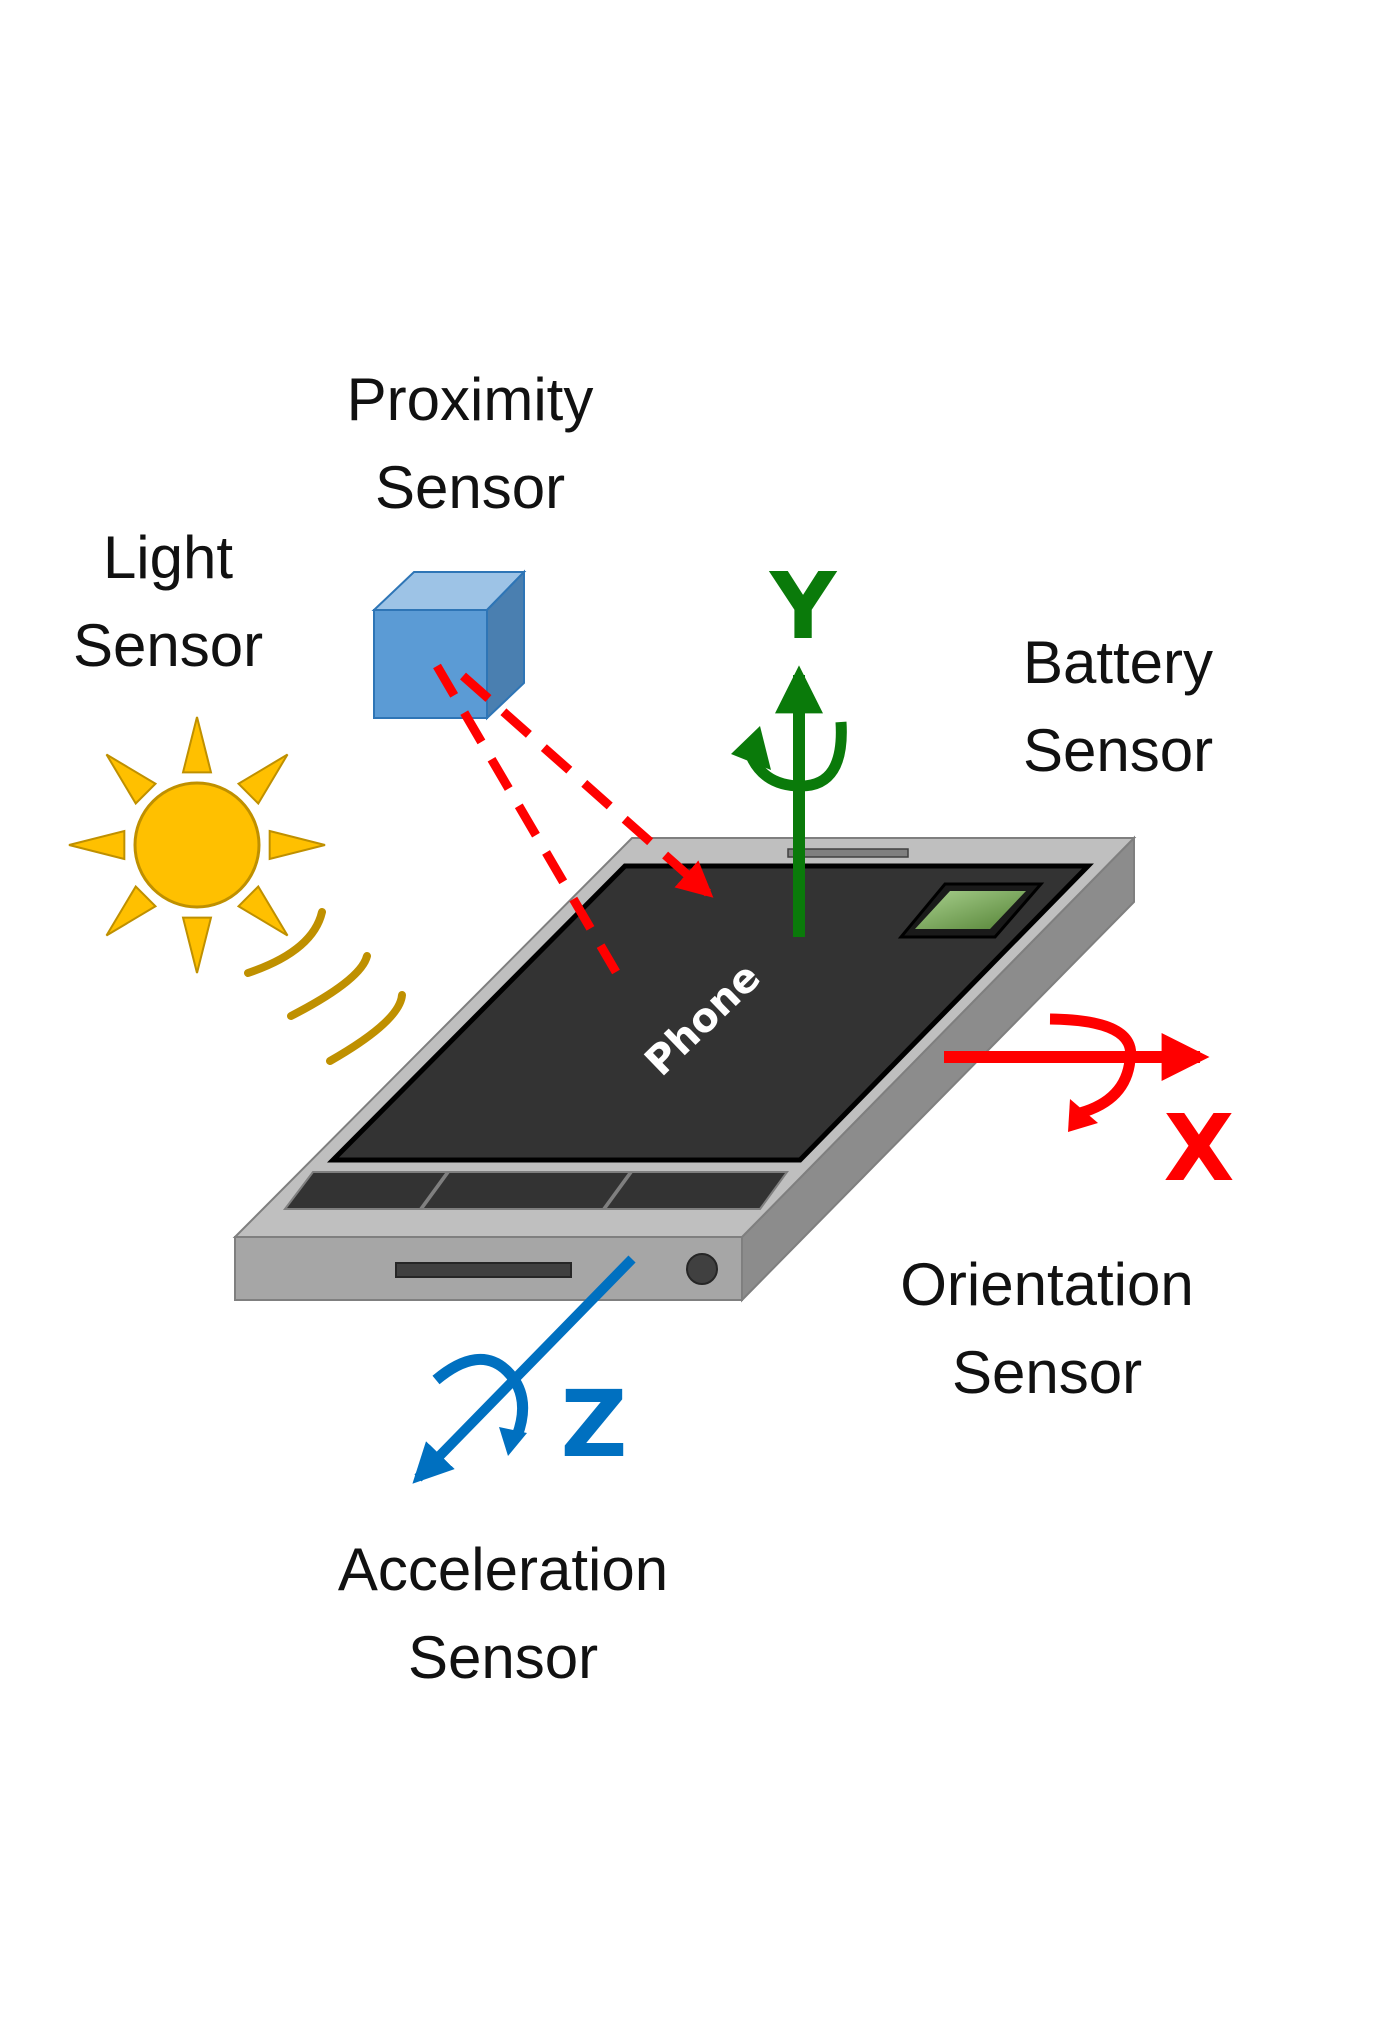  I want to click on proximity-label: Proximity Sensor, so click(470, 443).